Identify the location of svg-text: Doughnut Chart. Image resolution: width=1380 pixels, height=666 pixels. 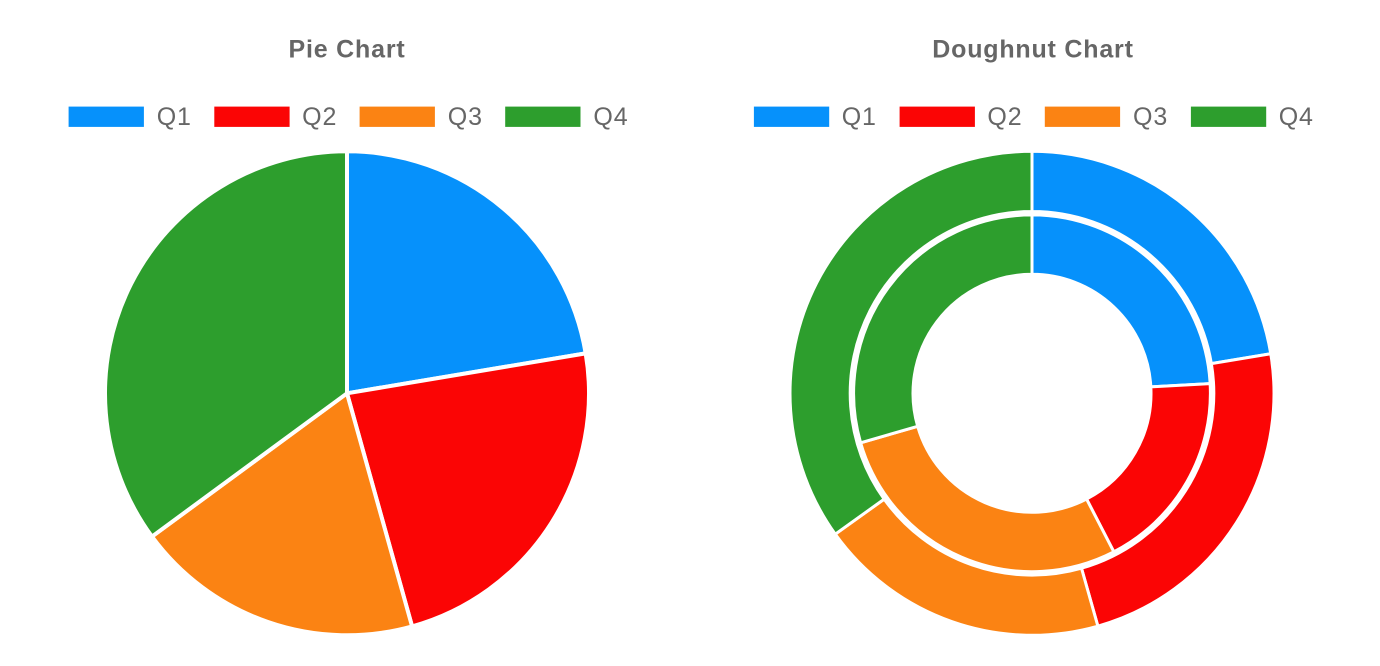
(1032, 50).